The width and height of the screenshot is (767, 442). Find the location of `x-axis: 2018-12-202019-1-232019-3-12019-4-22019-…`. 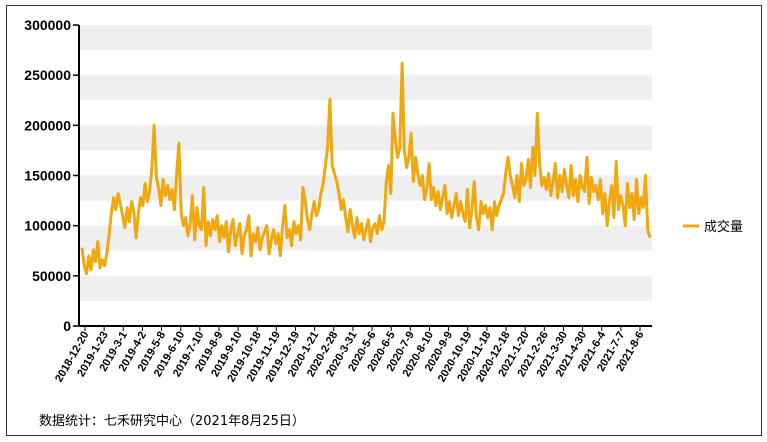

x-axis: 2018-12-202019-1-232019-3-12019-4-22019-… is located at coordinates (352, 354).